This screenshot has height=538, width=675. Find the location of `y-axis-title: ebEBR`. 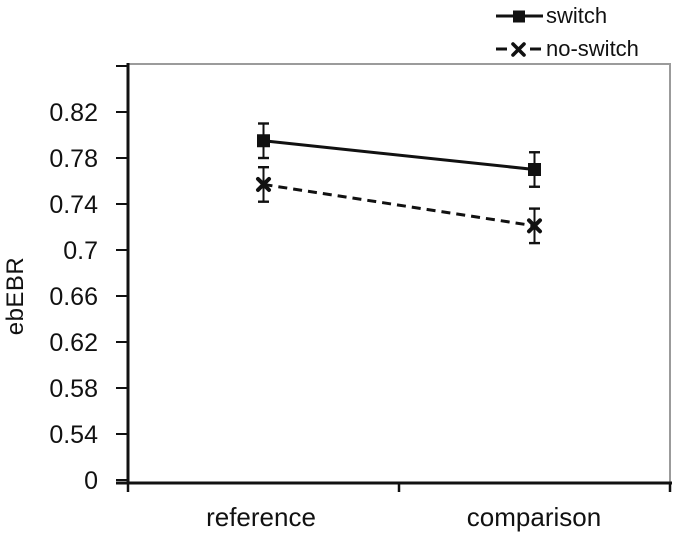

y-axis-title: ebEBR is located at coordinates (15, 296).